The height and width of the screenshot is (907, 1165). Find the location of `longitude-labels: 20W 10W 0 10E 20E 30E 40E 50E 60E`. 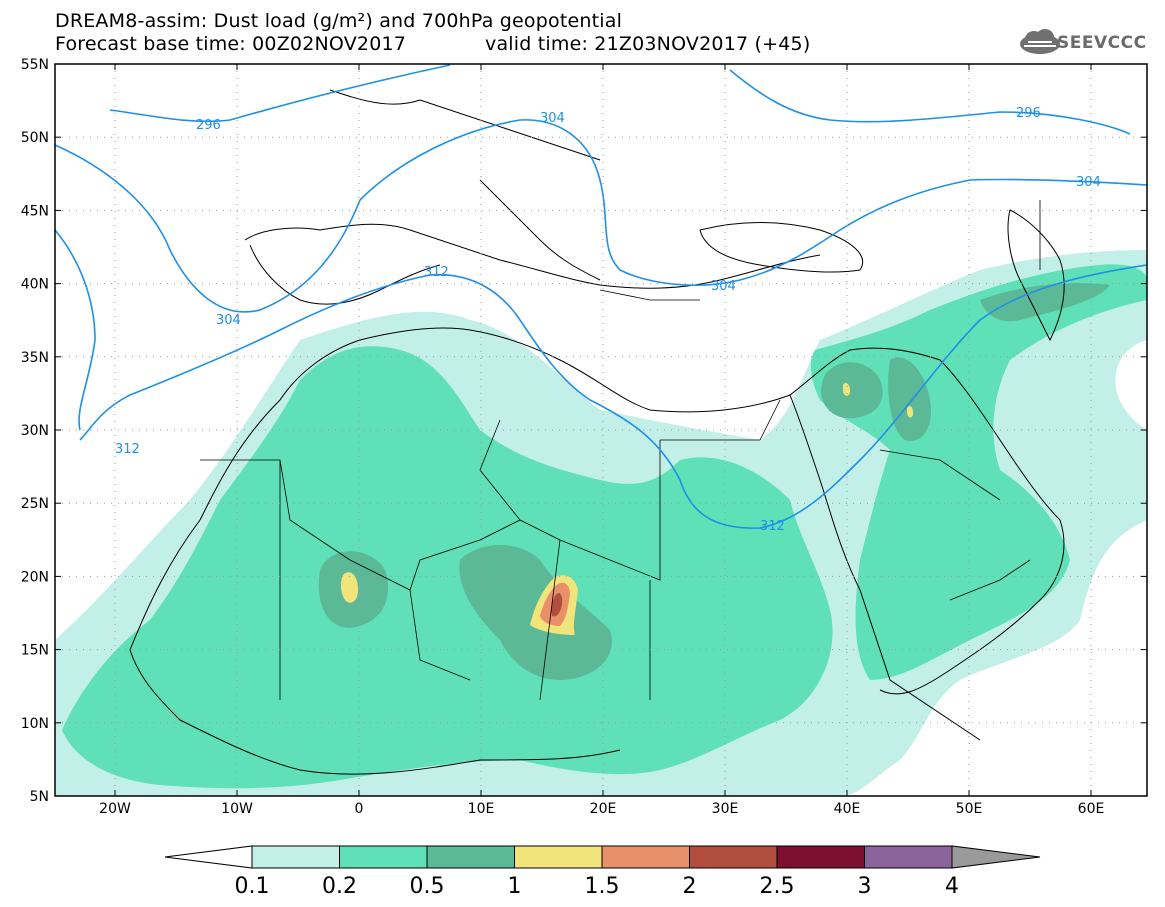

longitude-labels: 20W 10W 0 10E 20E 30E 40E 50E 60E is located at coordinates (601, 809).